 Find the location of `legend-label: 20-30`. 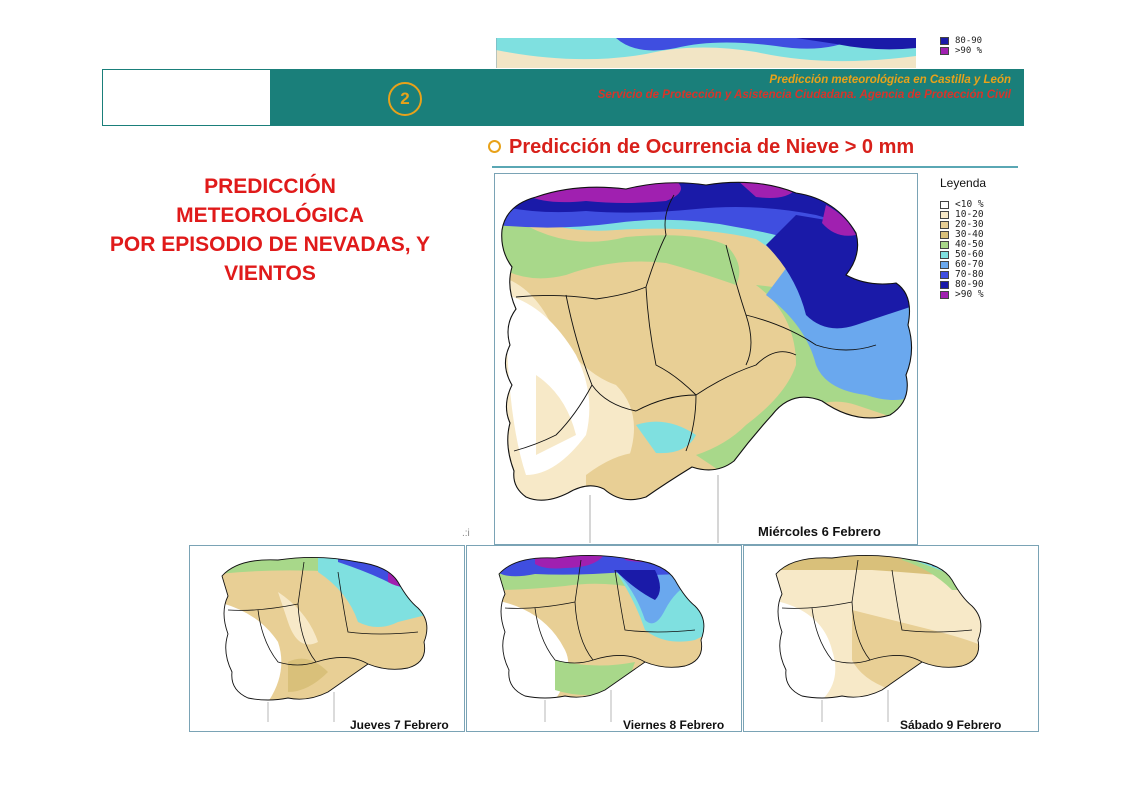

legend-label: 20-30 is located at coordinates (969, 224).